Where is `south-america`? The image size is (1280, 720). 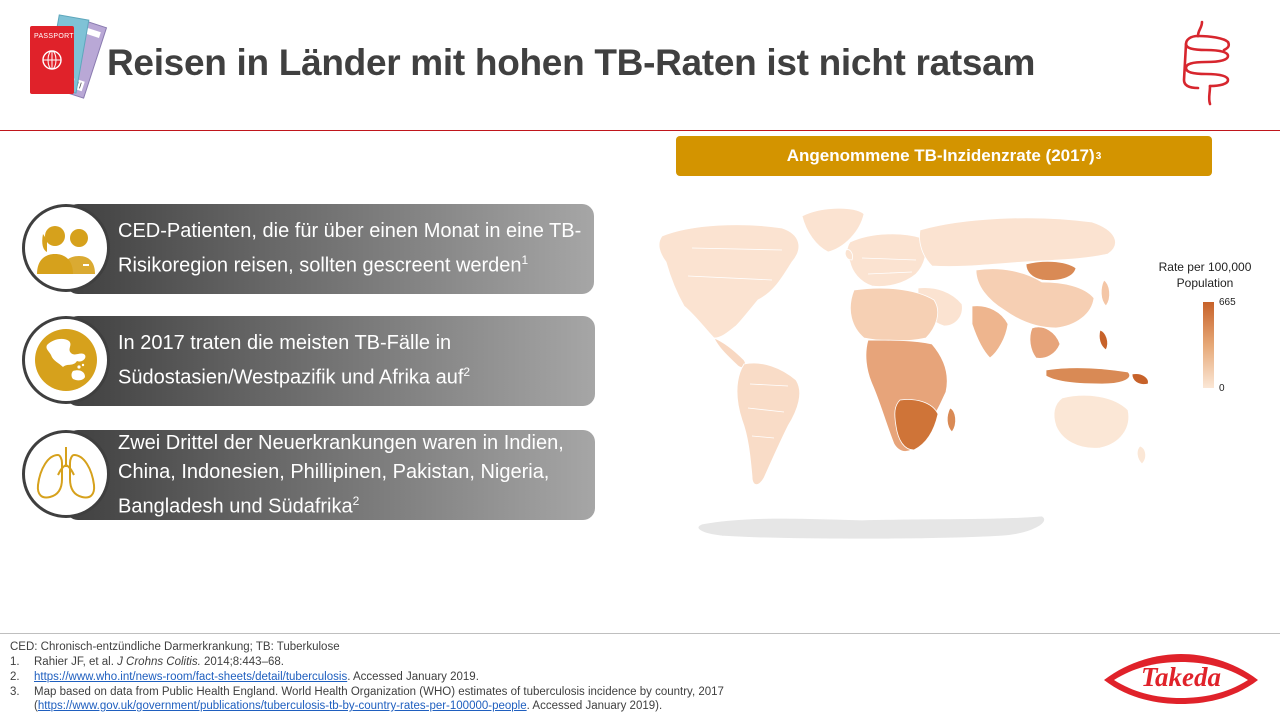
south-america is located at coordinates (768, 423).